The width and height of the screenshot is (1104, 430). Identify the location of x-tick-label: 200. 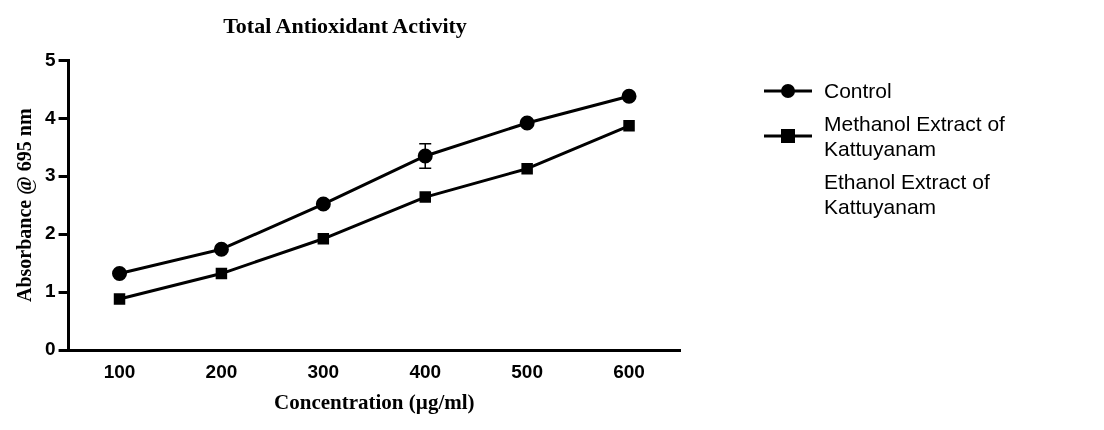
(221, 371).